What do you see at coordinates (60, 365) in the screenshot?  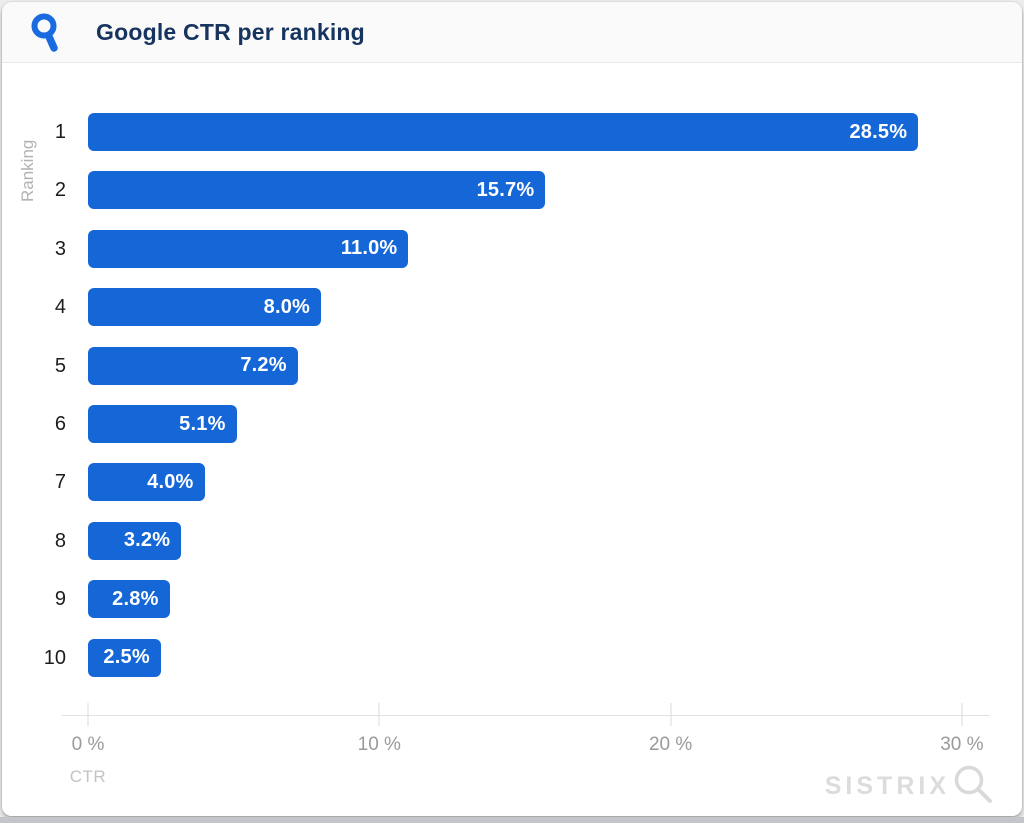 I see `rank-label: 5` at bounding box center [60, 365].